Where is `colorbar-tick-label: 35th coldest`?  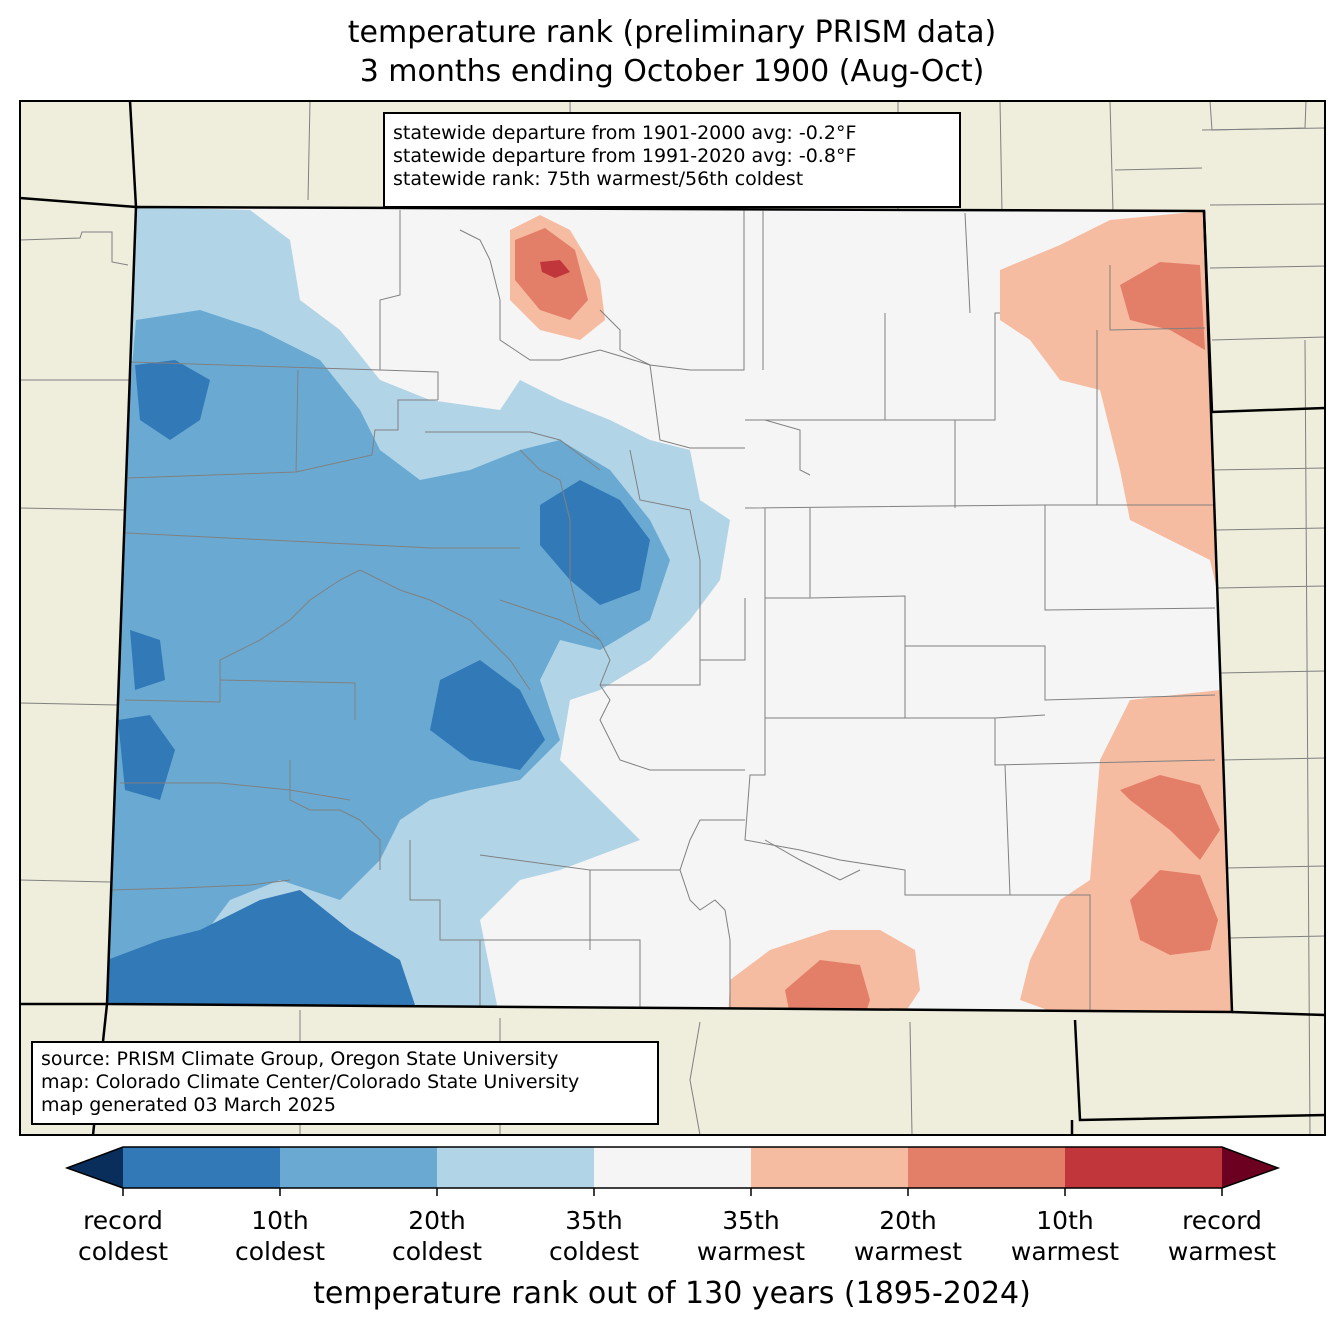
colorbar-tick-label: 35th coldest is located at coordinates (594, 1236).